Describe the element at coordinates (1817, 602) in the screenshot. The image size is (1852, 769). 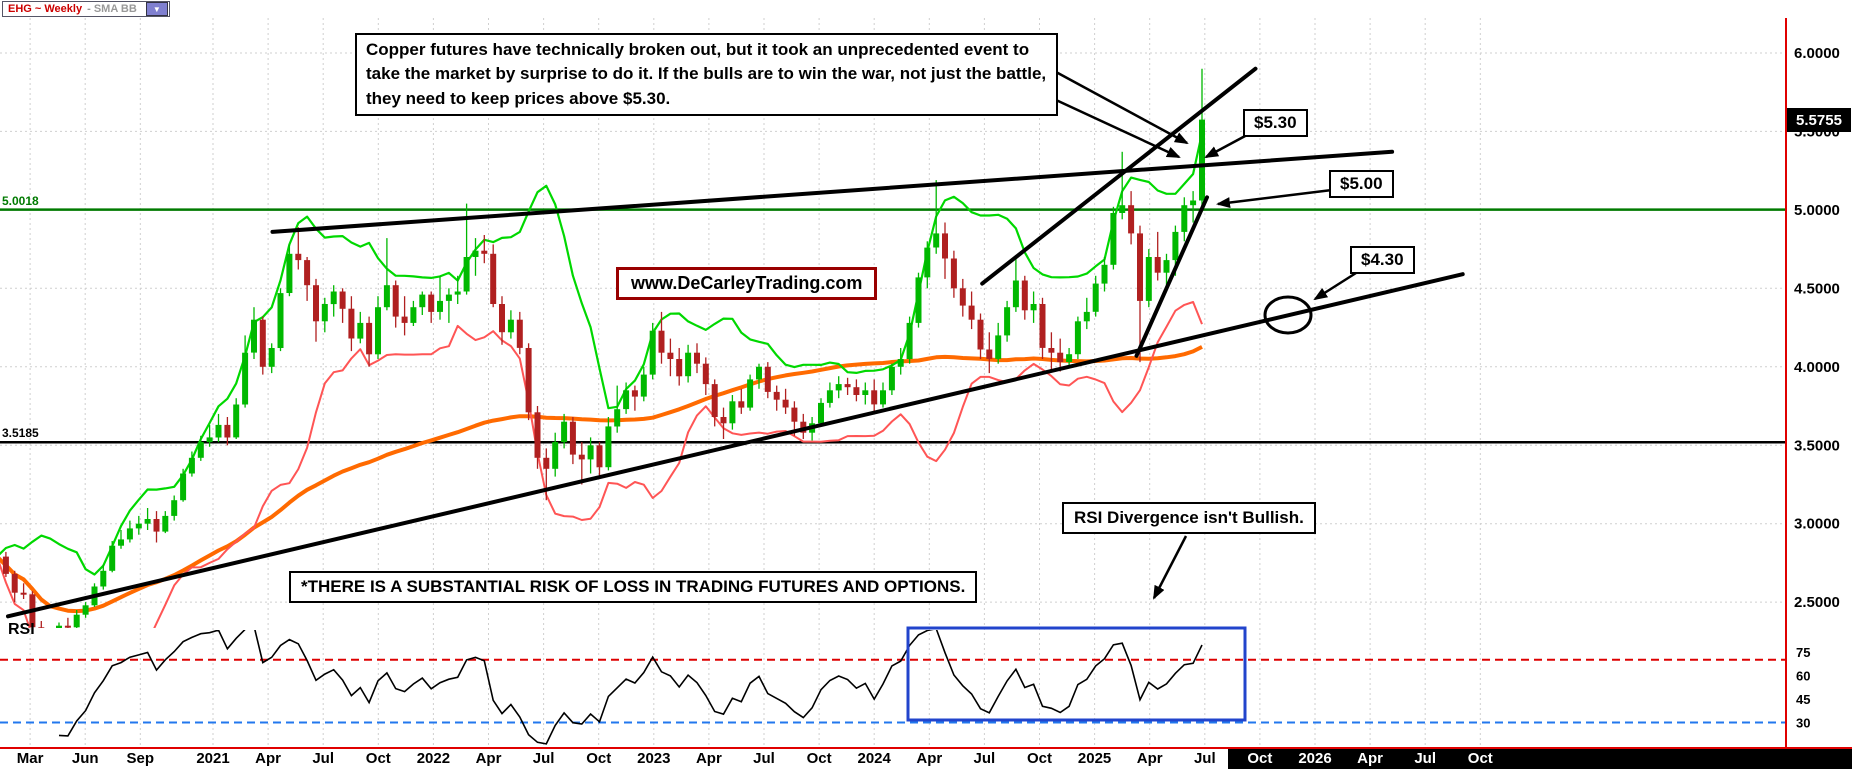
I see `price-tick-label: 2.5000` at that location.